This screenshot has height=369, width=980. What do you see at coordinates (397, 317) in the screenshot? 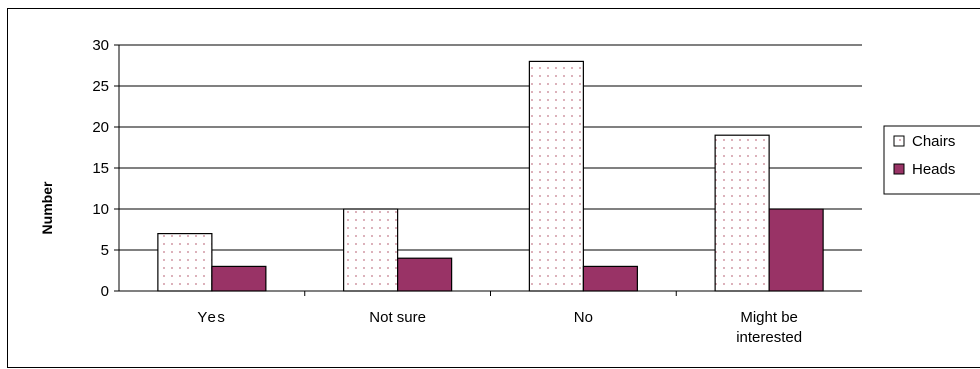
I see `x-tick-label: Not sure` at bounding box center [397, 317].